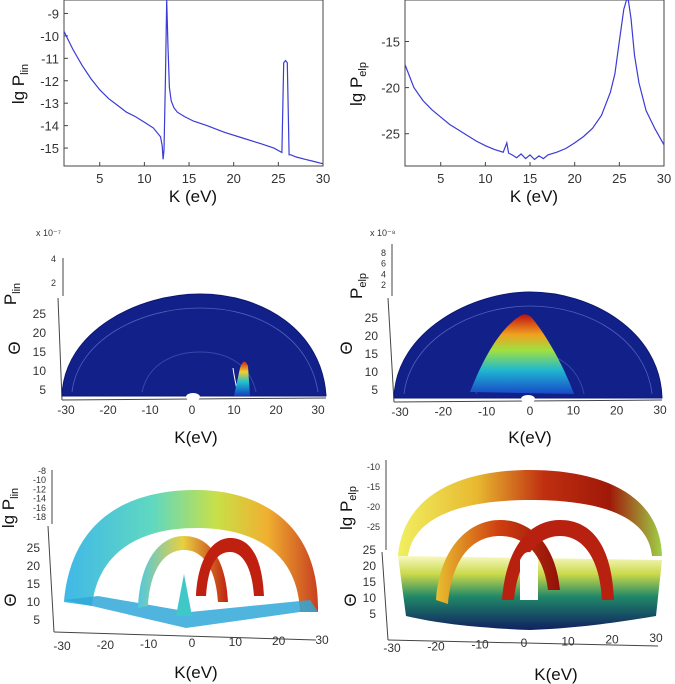 The height and width of the screenshot is (684, 675). I want to click on z-tick-label: 6, so click(383, 264).